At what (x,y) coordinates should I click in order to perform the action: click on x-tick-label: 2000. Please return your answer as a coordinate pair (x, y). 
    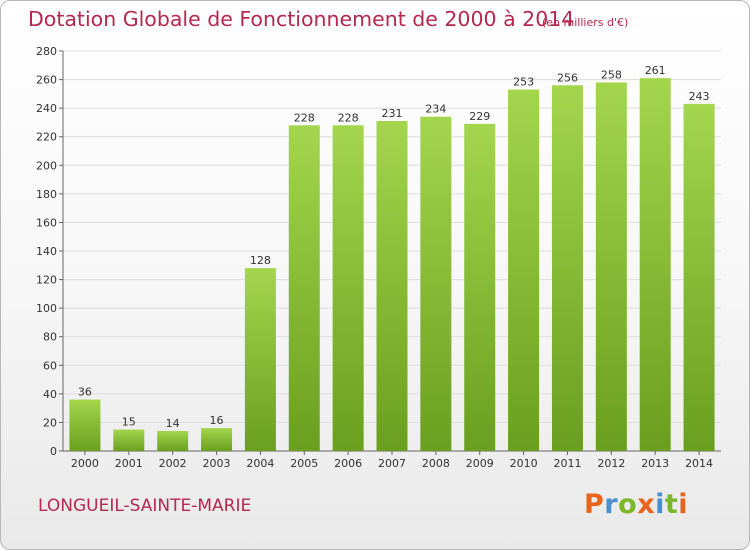
    Looking at the image, I should click on (85, 463).